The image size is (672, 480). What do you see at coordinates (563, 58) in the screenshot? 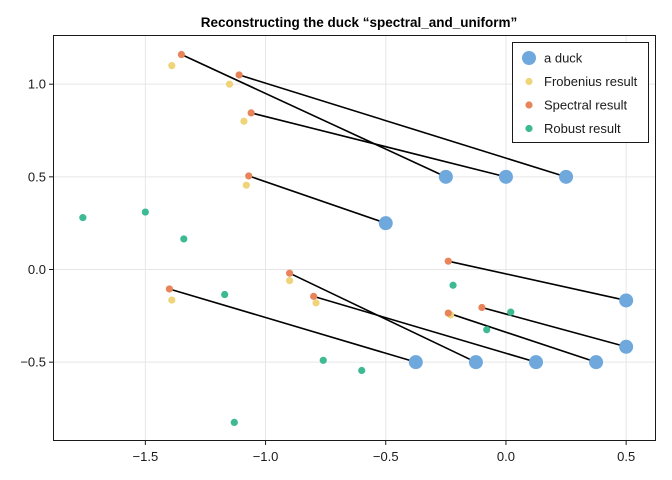
I see `legend-label-a-duck: a duck` at bounding box center [563, 58].